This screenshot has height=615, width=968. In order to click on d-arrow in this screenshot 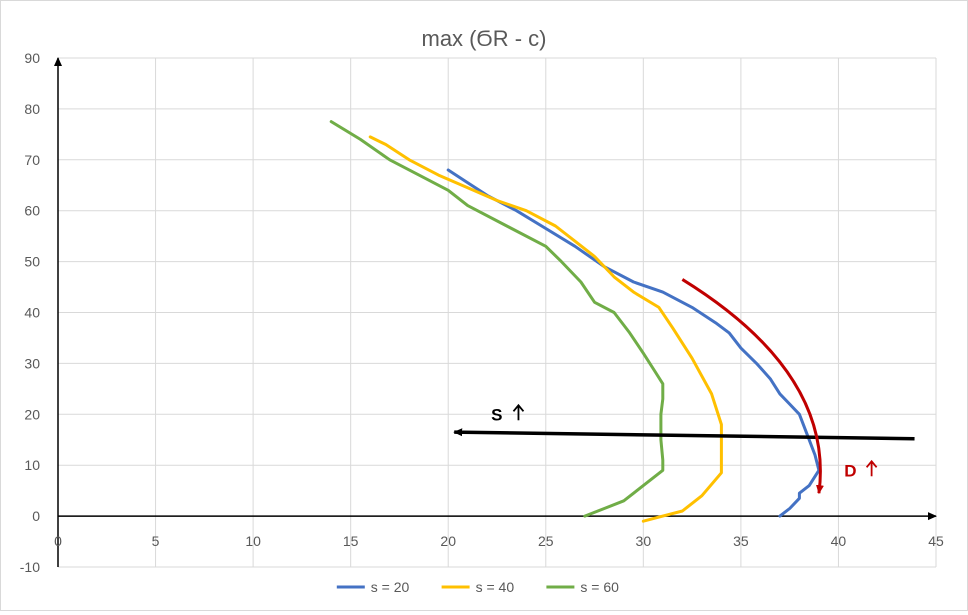, I will do `click(752, 386)`.